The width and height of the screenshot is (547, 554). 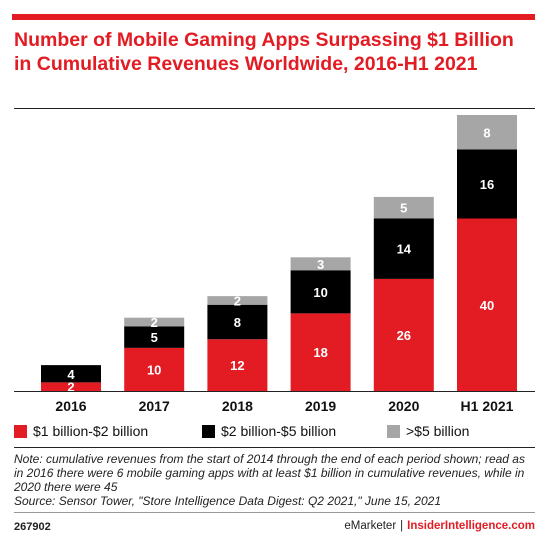 I want to click on x-tick-label: H1 2021, so click(x=487, y=406).